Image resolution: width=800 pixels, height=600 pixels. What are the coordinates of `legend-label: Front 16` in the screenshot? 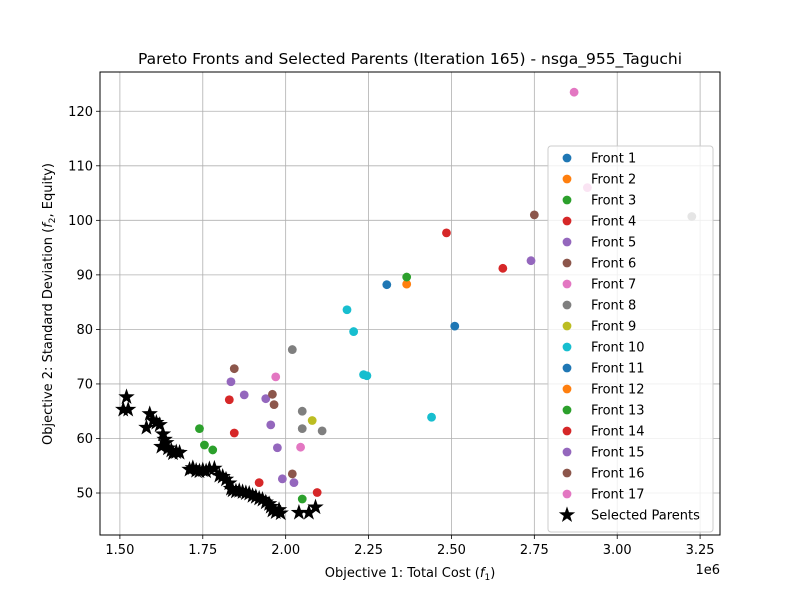 It's located at (618, 474).